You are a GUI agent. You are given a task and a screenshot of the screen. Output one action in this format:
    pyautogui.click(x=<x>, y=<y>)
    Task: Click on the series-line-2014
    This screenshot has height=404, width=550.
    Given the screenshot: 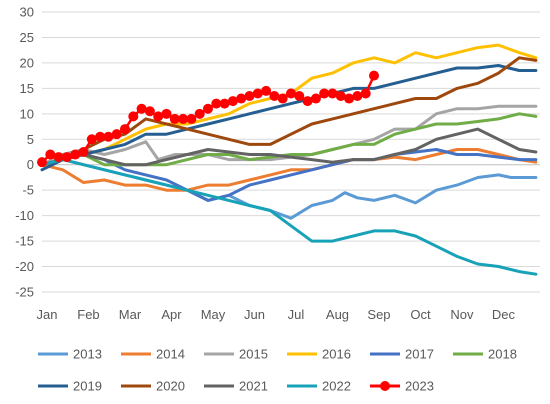 What is the action you would take?
    pyautogui.click(x=289, y=170)
    